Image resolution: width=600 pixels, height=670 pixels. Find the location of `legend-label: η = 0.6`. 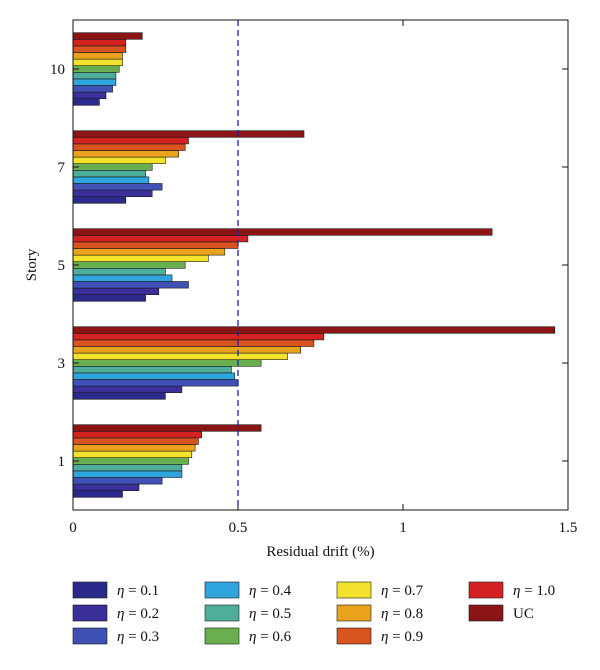

legend-label: η = 0.6 is located at coordinates (270, 637).